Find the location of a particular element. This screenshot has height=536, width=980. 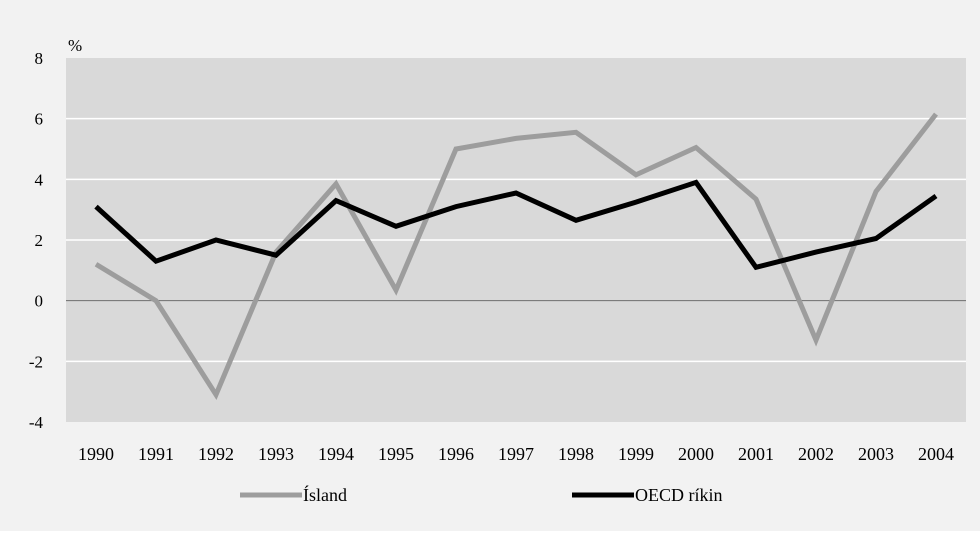

x-tick-label: 1995 is located at coordinates (396, 454).